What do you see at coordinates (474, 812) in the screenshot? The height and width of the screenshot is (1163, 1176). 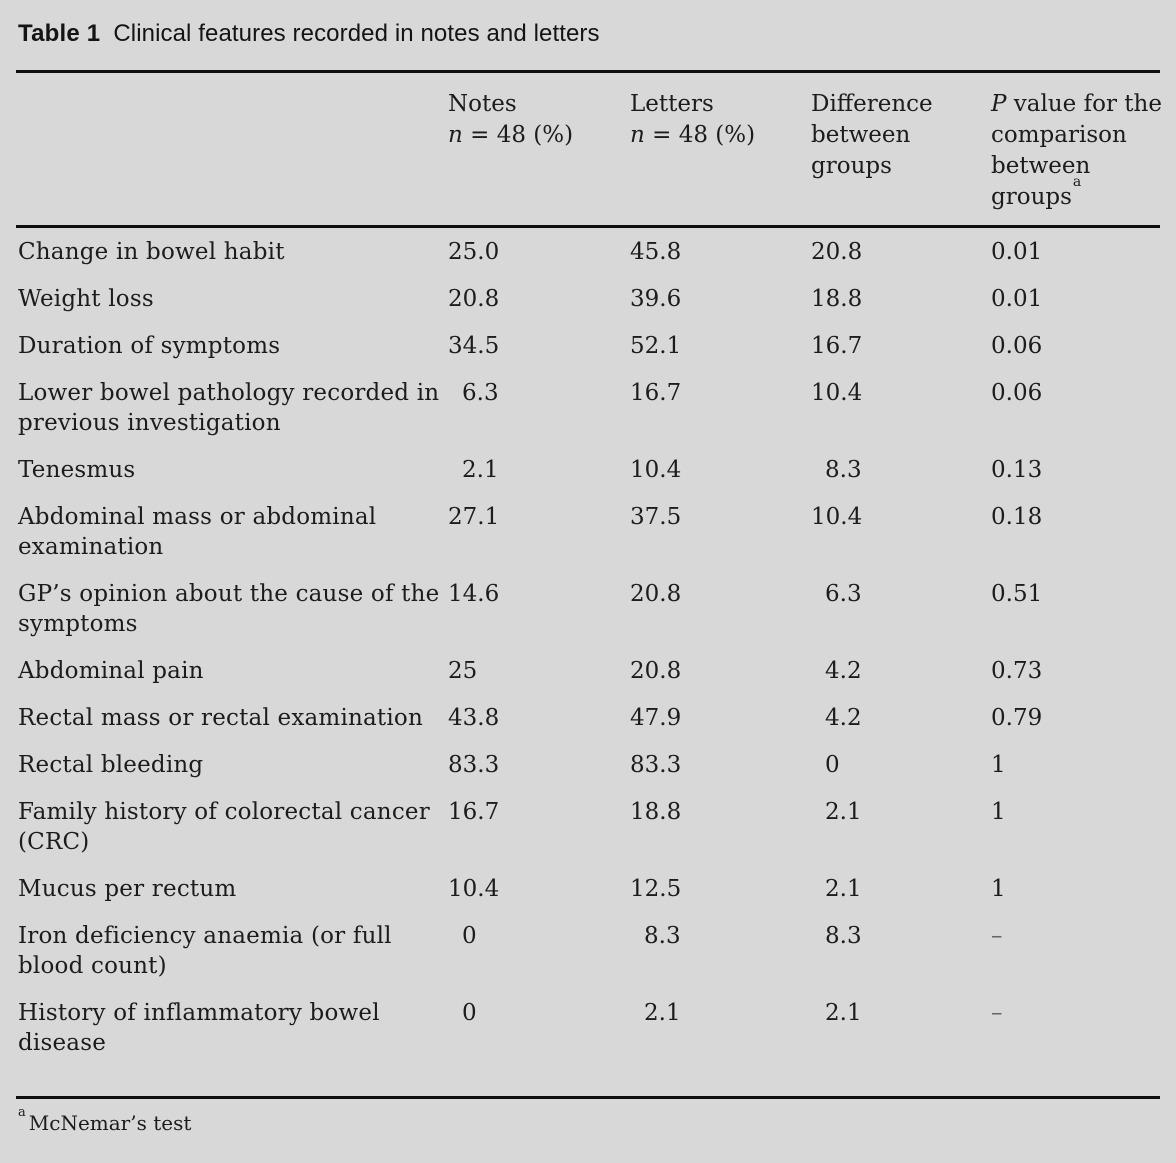 I see `notes-value: 16.7` at bounding box center [474, 812].